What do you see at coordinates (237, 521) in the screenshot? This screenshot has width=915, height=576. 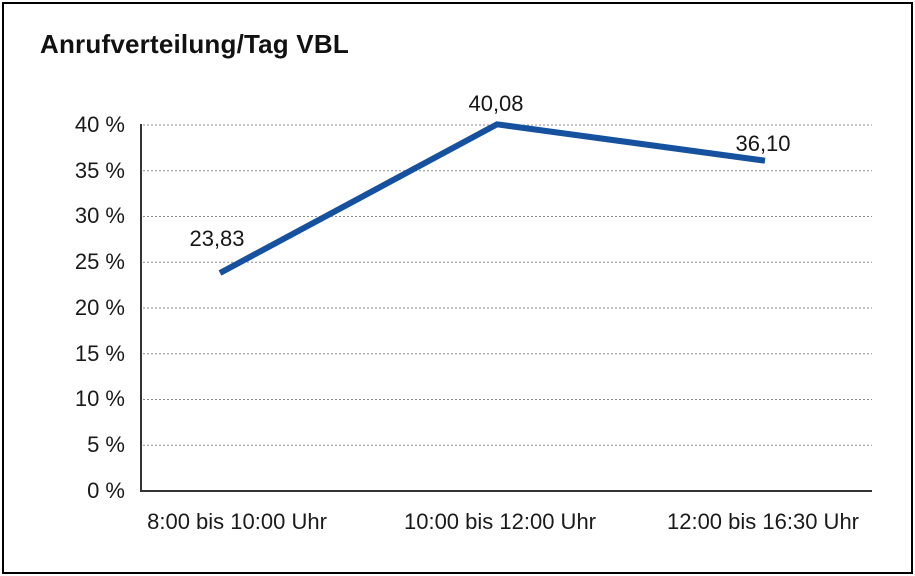 I see `x-category-label-1: 8:00 bis 10:00 Uhr` at bounding box center [237, 521].